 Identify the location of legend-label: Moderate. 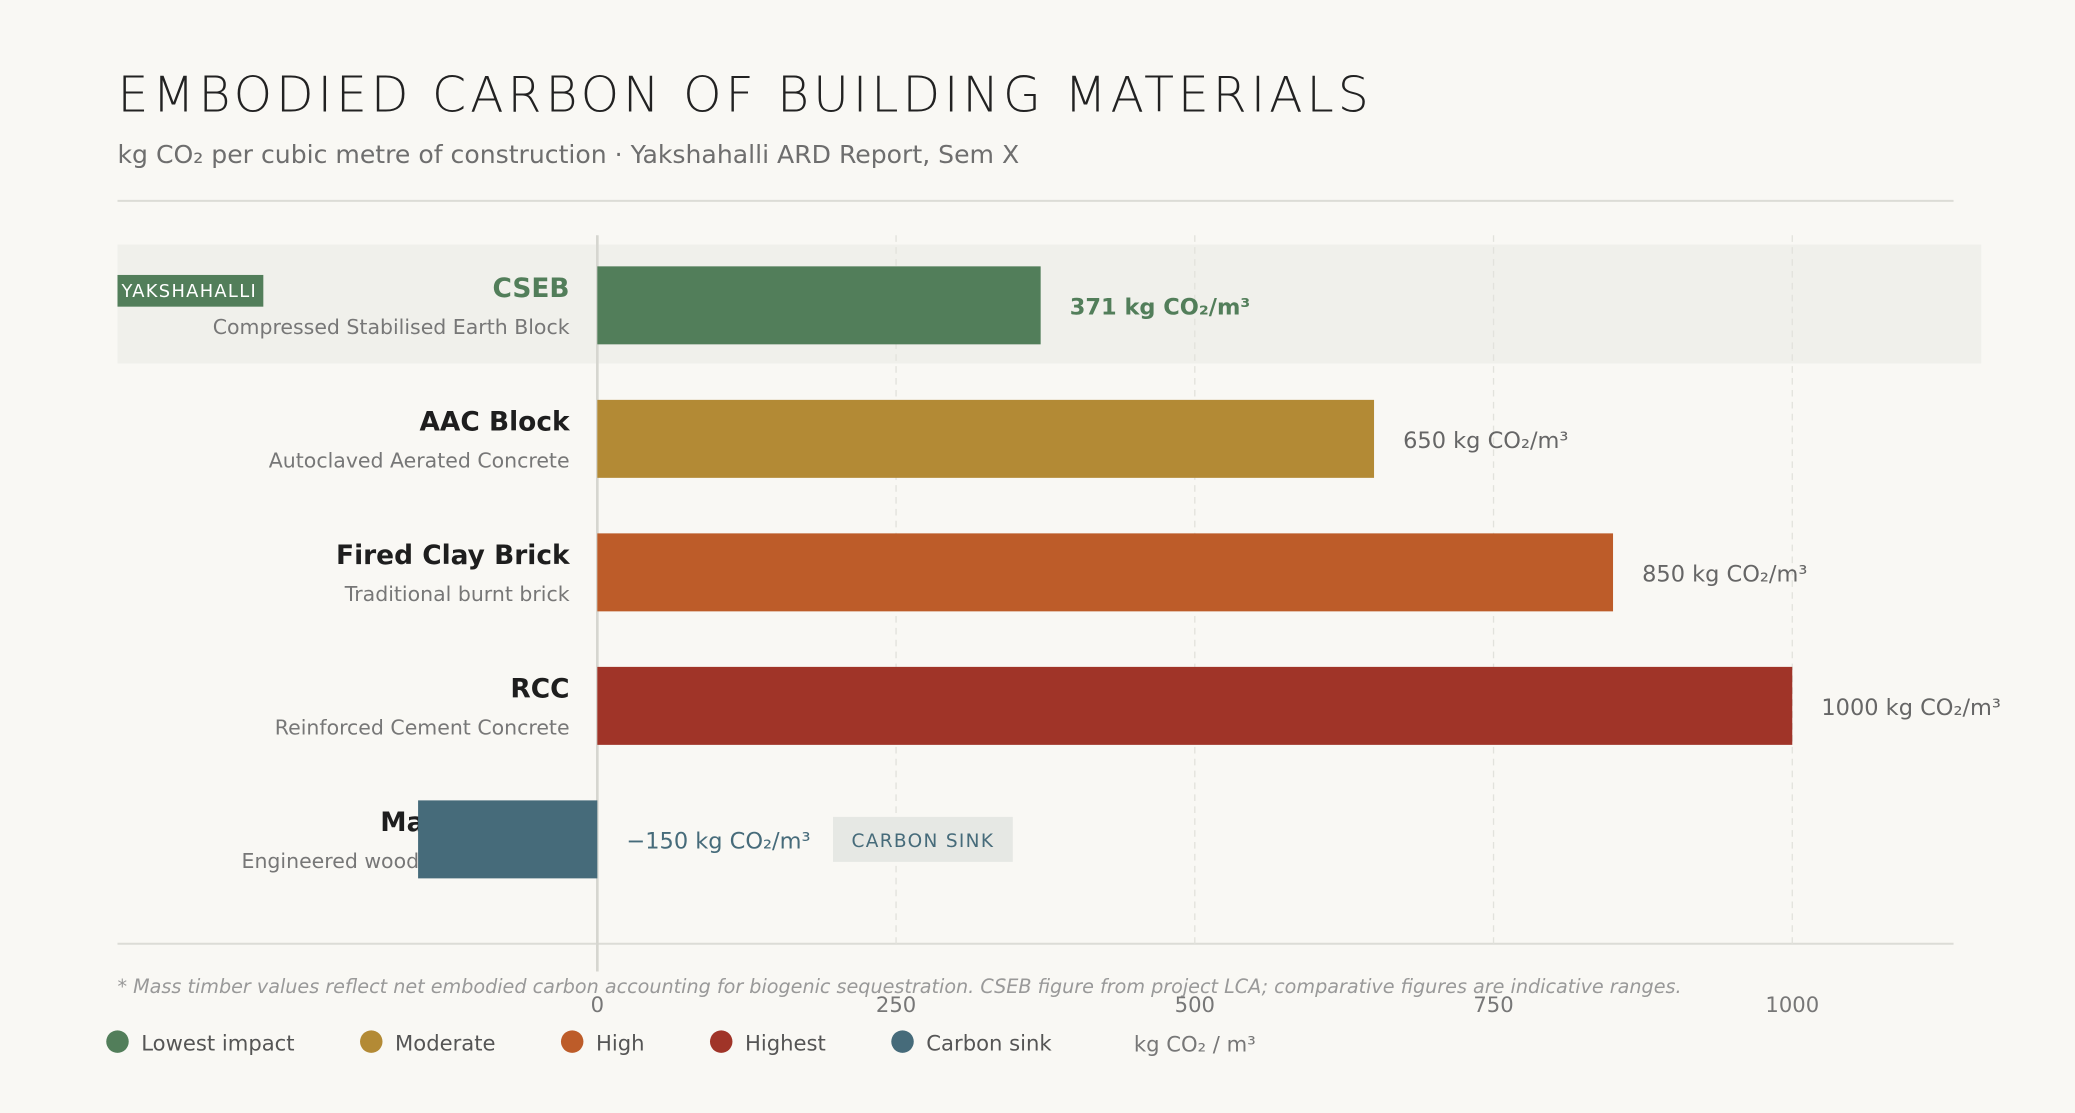
(445, 1042).